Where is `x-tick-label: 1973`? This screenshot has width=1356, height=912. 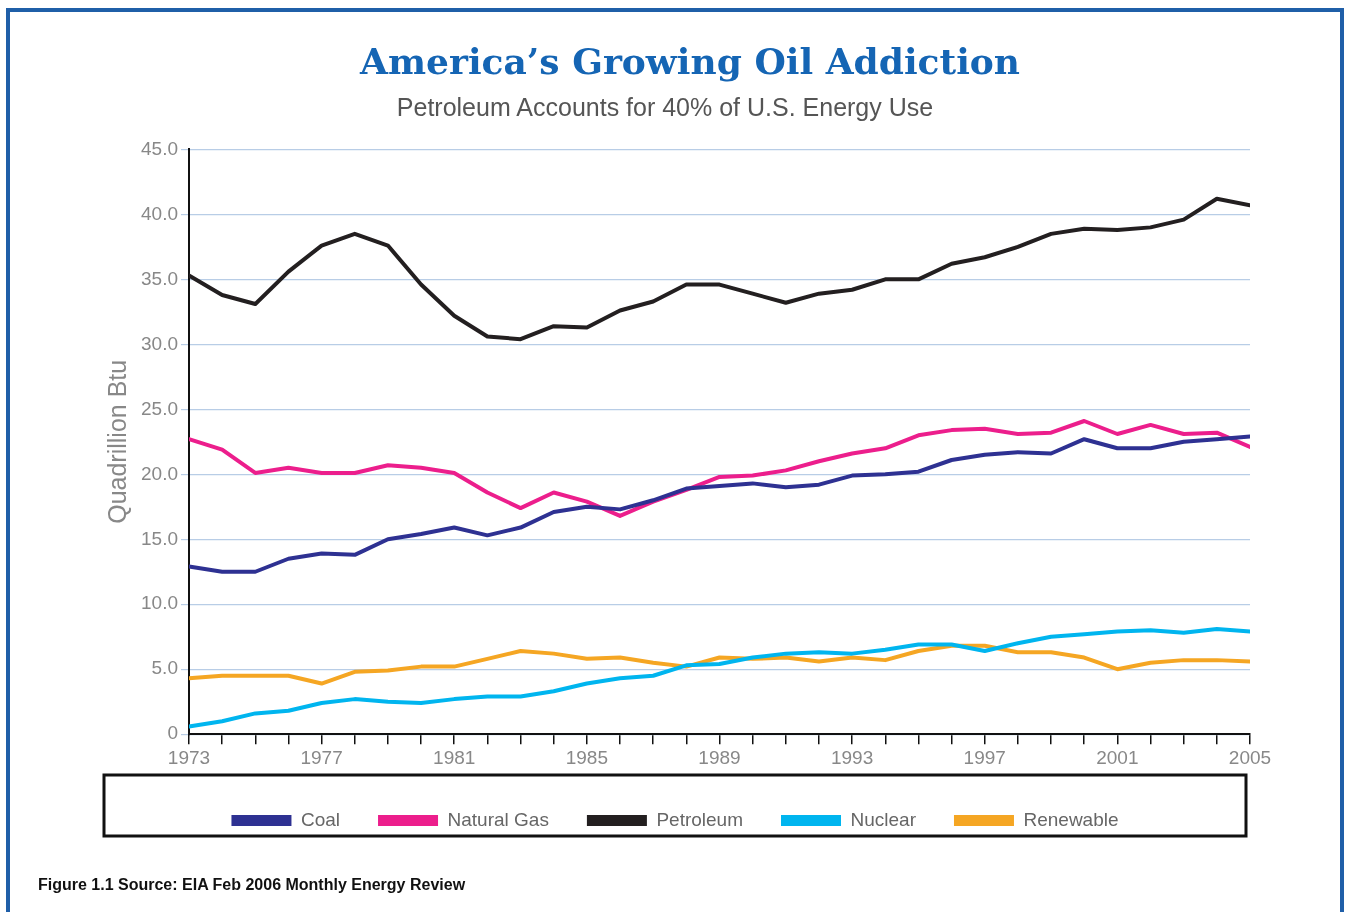 x-tick-label: 1973 is located at coordinates (189, 757).